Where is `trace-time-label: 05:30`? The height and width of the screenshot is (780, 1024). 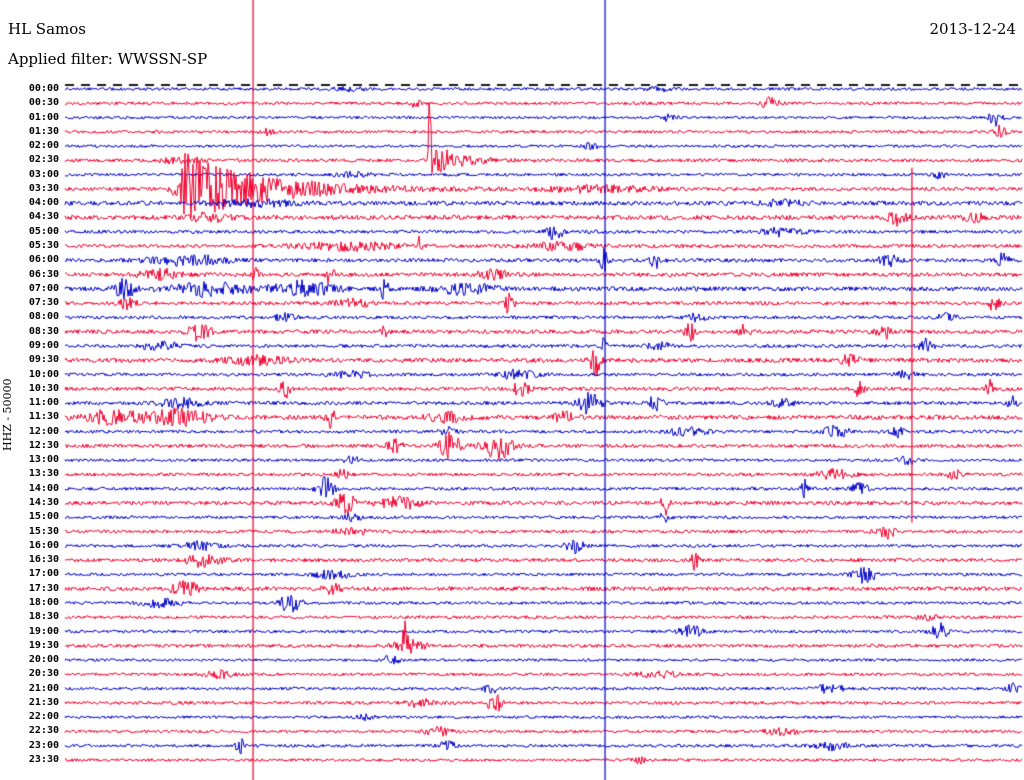
trace-time-label: 05:30 is located at coordinates (43, 246).